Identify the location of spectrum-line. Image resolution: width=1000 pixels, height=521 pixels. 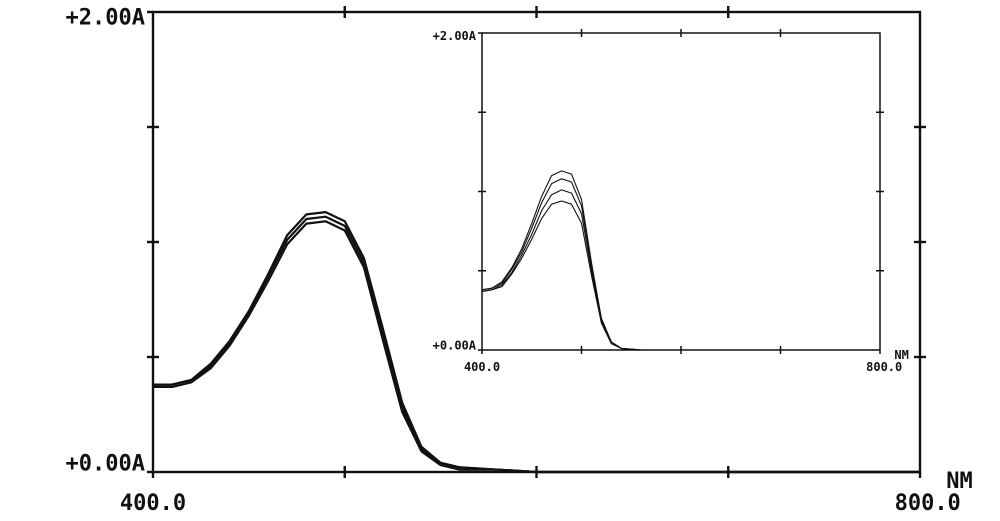
(680, 275).